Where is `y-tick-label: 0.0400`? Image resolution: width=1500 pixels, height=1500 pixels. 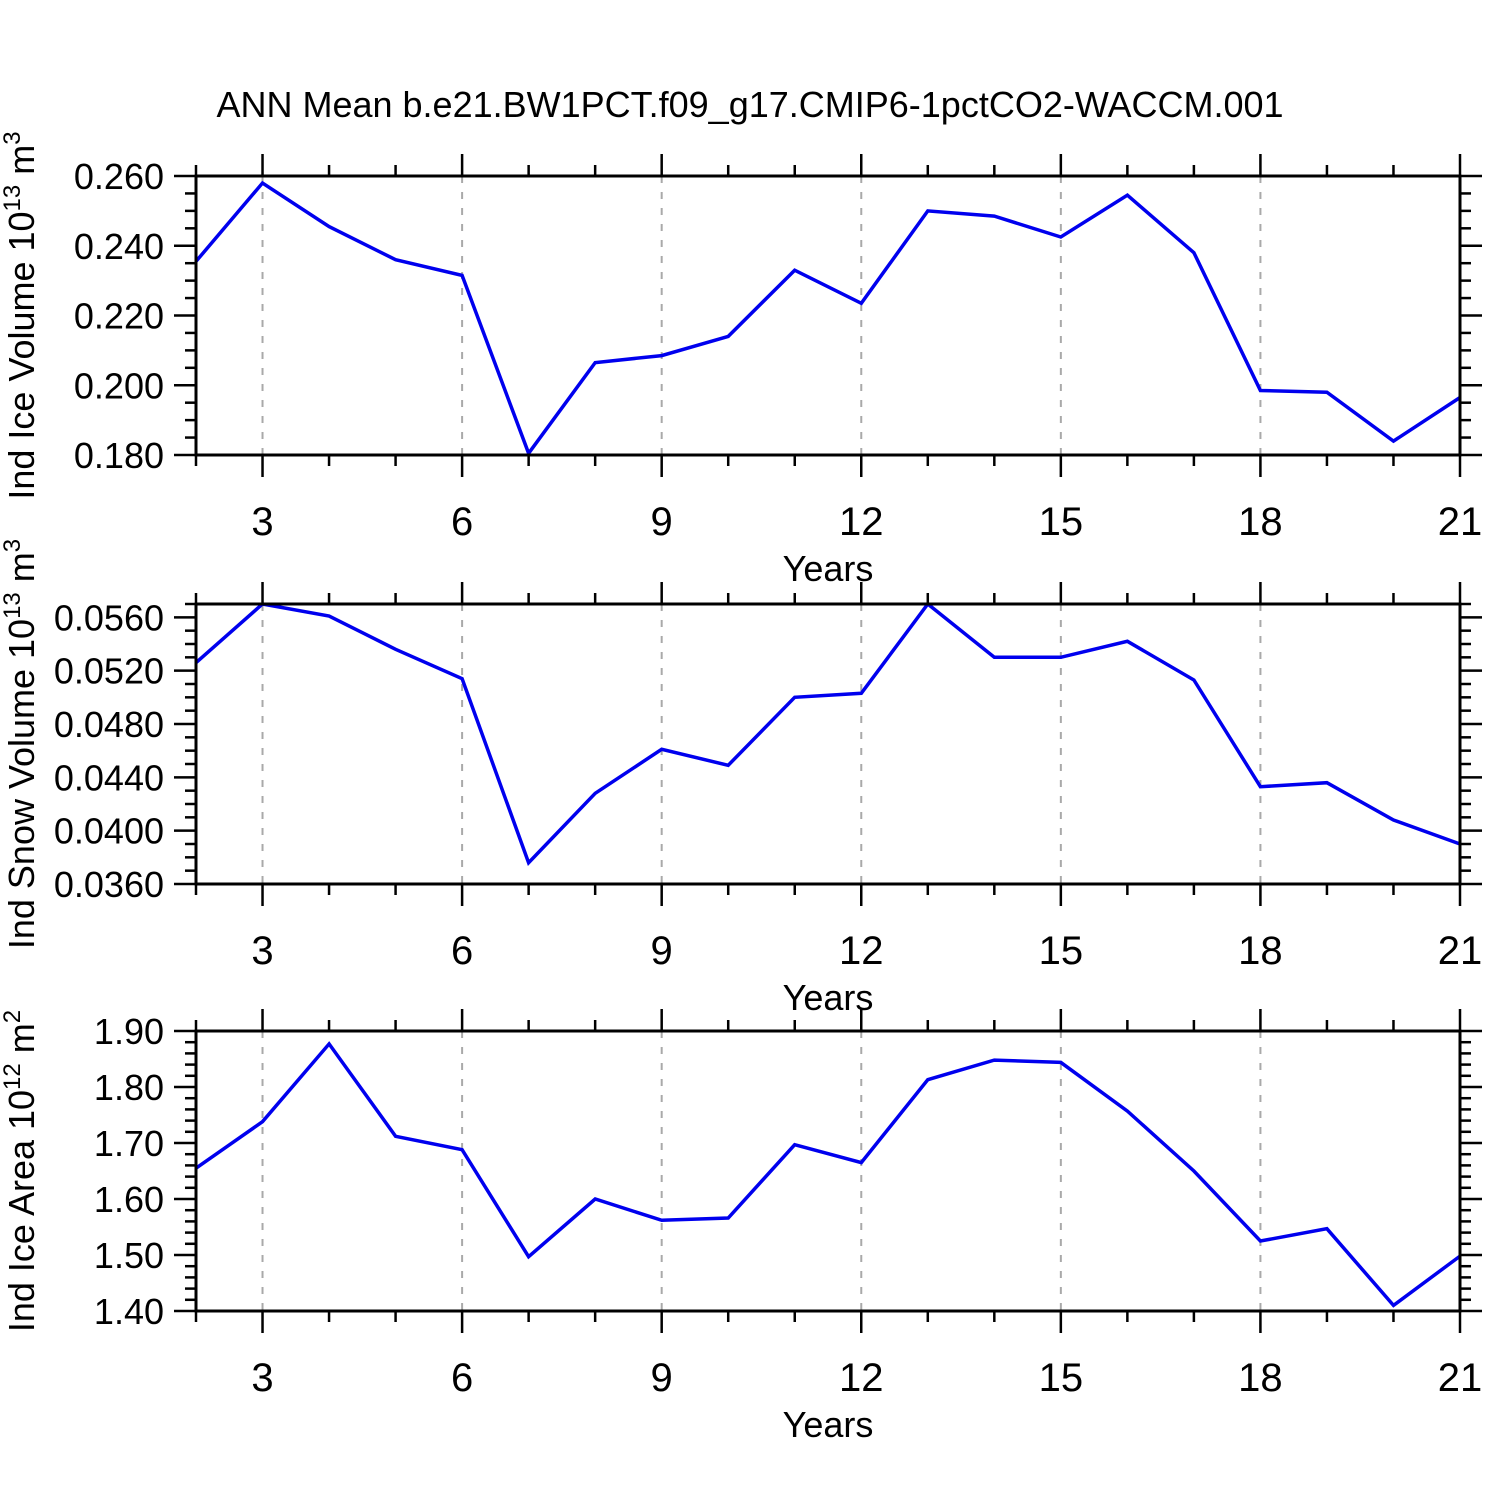
y-tick-label: 0.0400 is located at coordinates (109, 831).